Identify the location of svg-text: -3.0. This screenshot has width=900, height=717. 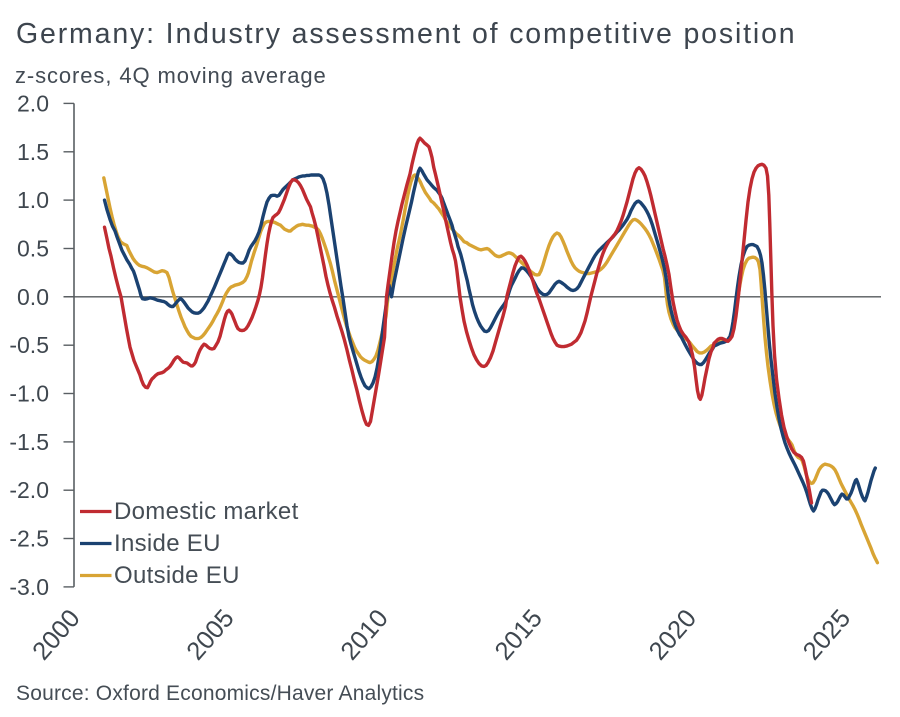
(29, 587).